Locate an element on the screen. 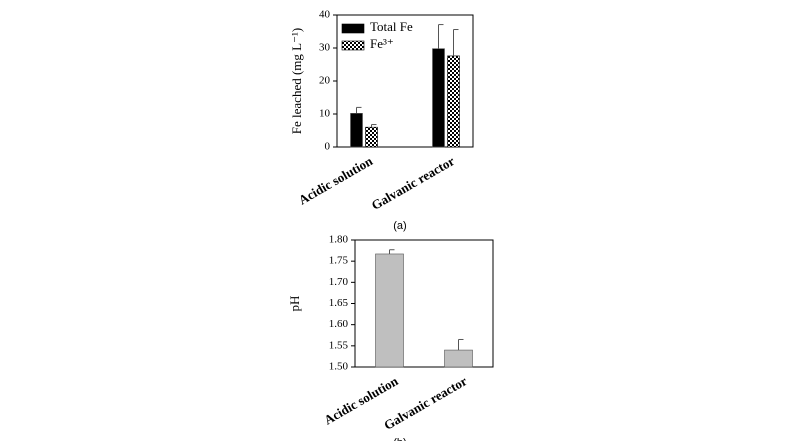  y-tick-label: 40 is located at coordinates (325, 15).